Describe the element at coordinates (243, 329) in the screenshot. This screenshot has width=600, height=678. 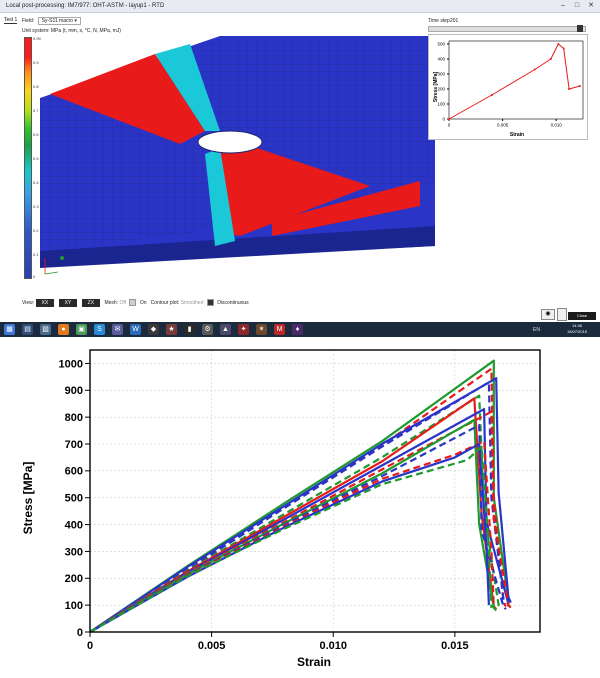
I see `app-icon: ✦` at that location.